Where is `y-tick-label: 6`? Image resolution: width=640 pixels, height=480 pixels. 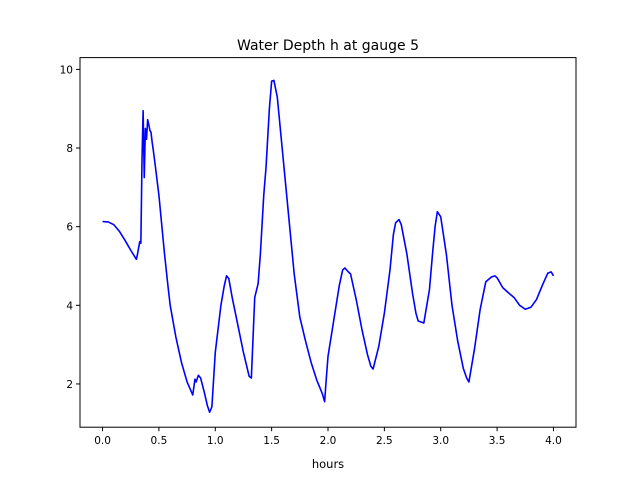
y-tick-label: 6 is located at coordinates (69, 228).